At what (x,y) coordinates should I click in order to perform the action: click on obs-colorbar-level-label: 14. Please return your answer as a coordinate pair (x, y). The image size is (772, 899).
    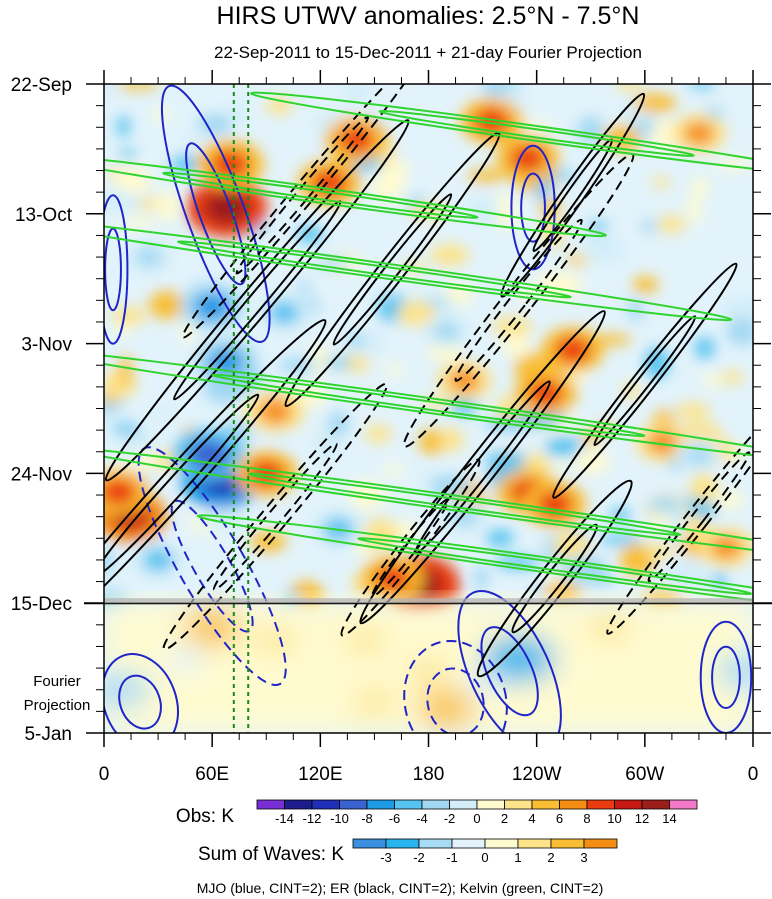
    Looking at the image, I should click on (669, 818).